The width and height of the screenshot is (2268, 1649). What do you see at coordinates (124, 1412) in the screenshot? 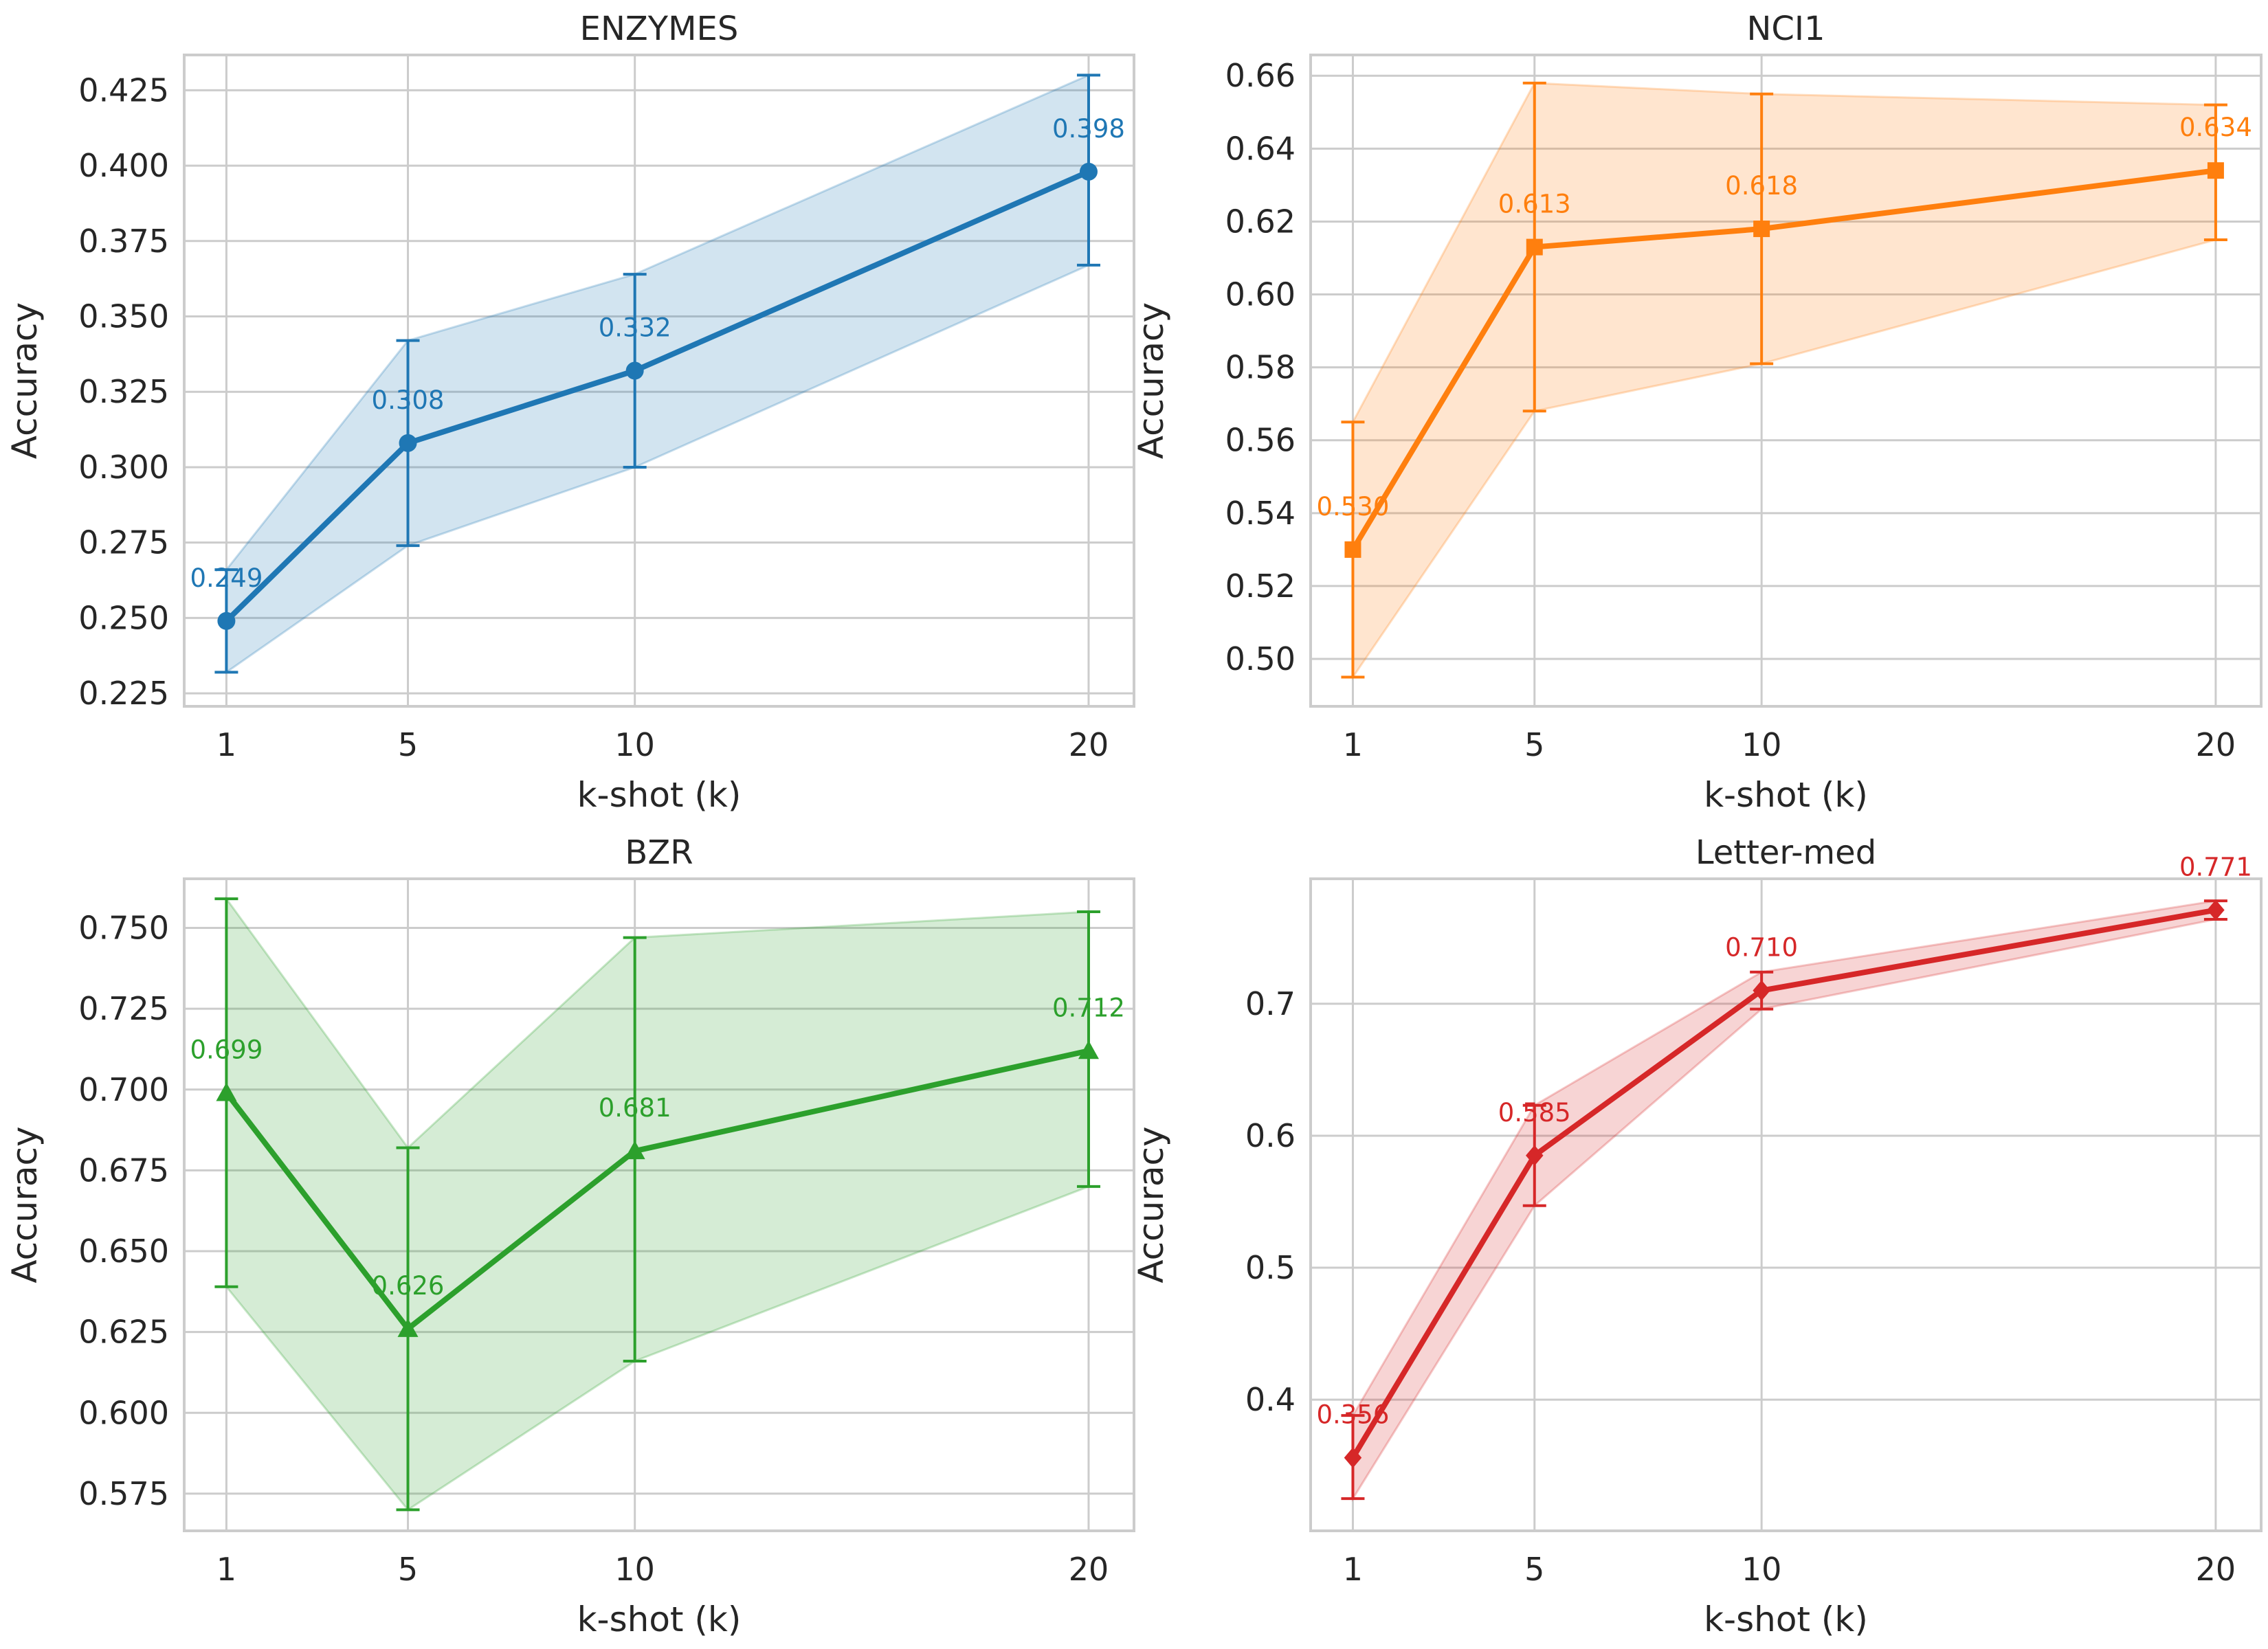
I see `y-tick-label: 0.600` at bounding box center [124, 1412].